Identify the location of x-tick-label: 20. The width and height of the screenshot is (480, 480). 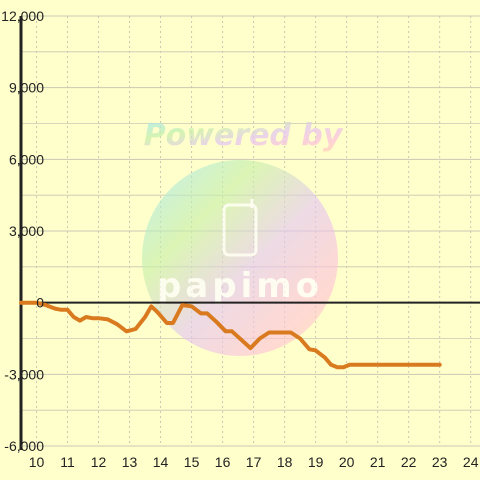
(347, 462).